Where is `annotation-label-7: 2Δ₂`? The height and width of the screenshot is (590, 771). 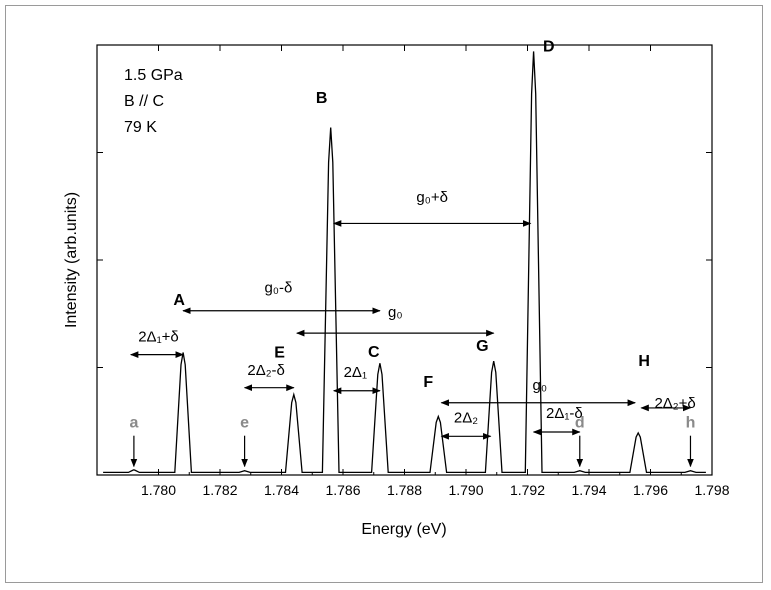 annotation-label-7: 2Δ₂ is located at coordinates (466, 418).